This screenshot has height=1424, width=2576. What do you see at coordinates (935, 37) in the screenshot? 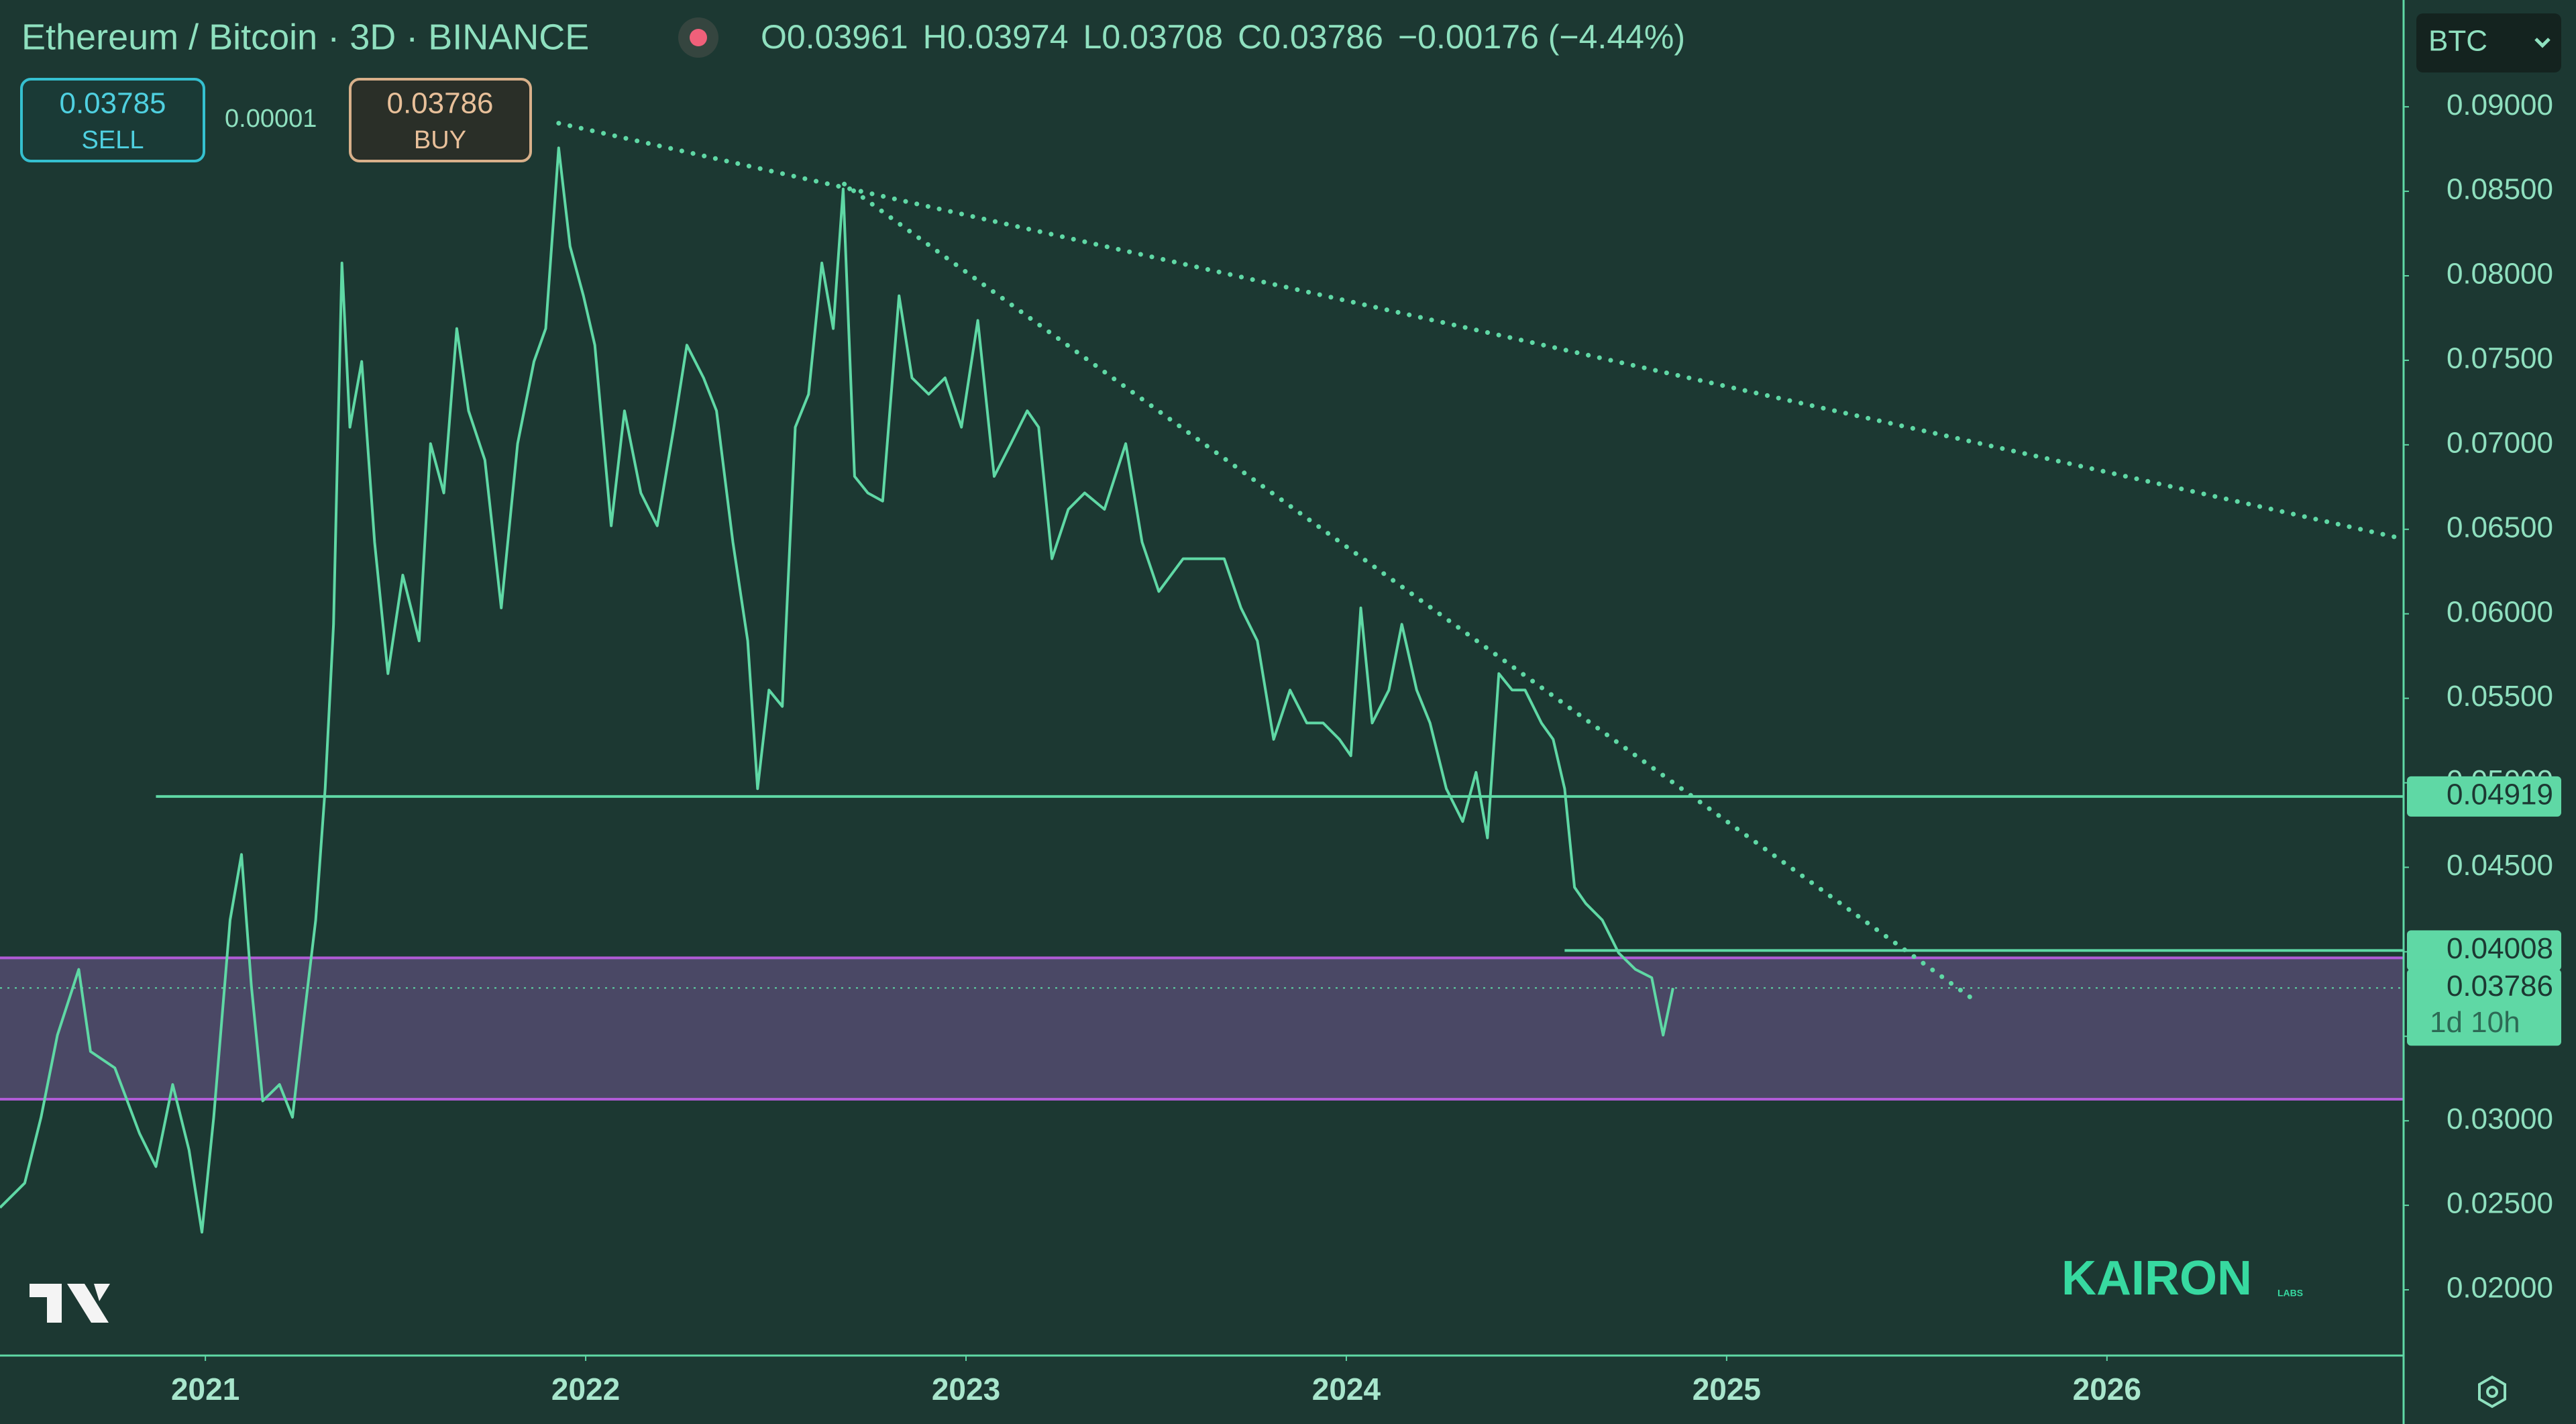
I see `ohlc-key: H` at bounding box center [935, 37].